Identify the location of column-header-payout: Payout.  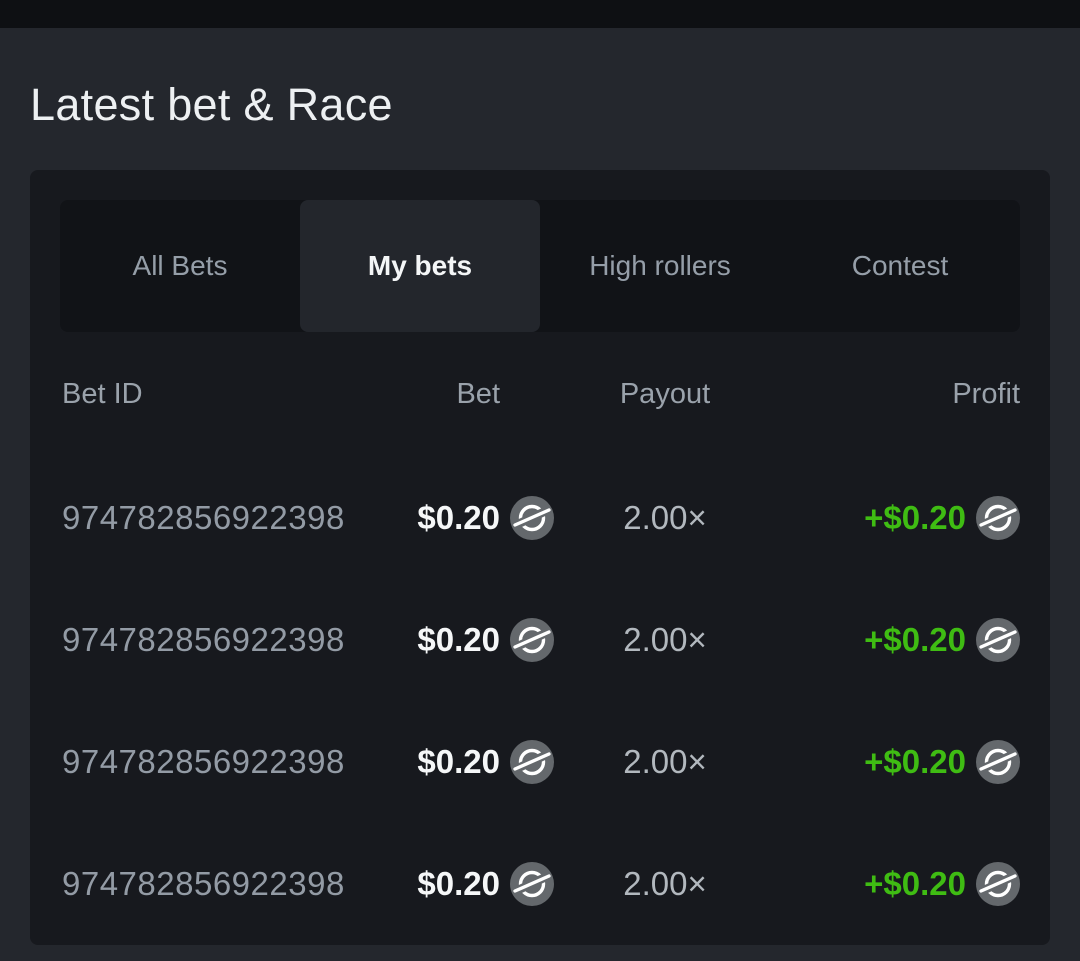
(665, 394).